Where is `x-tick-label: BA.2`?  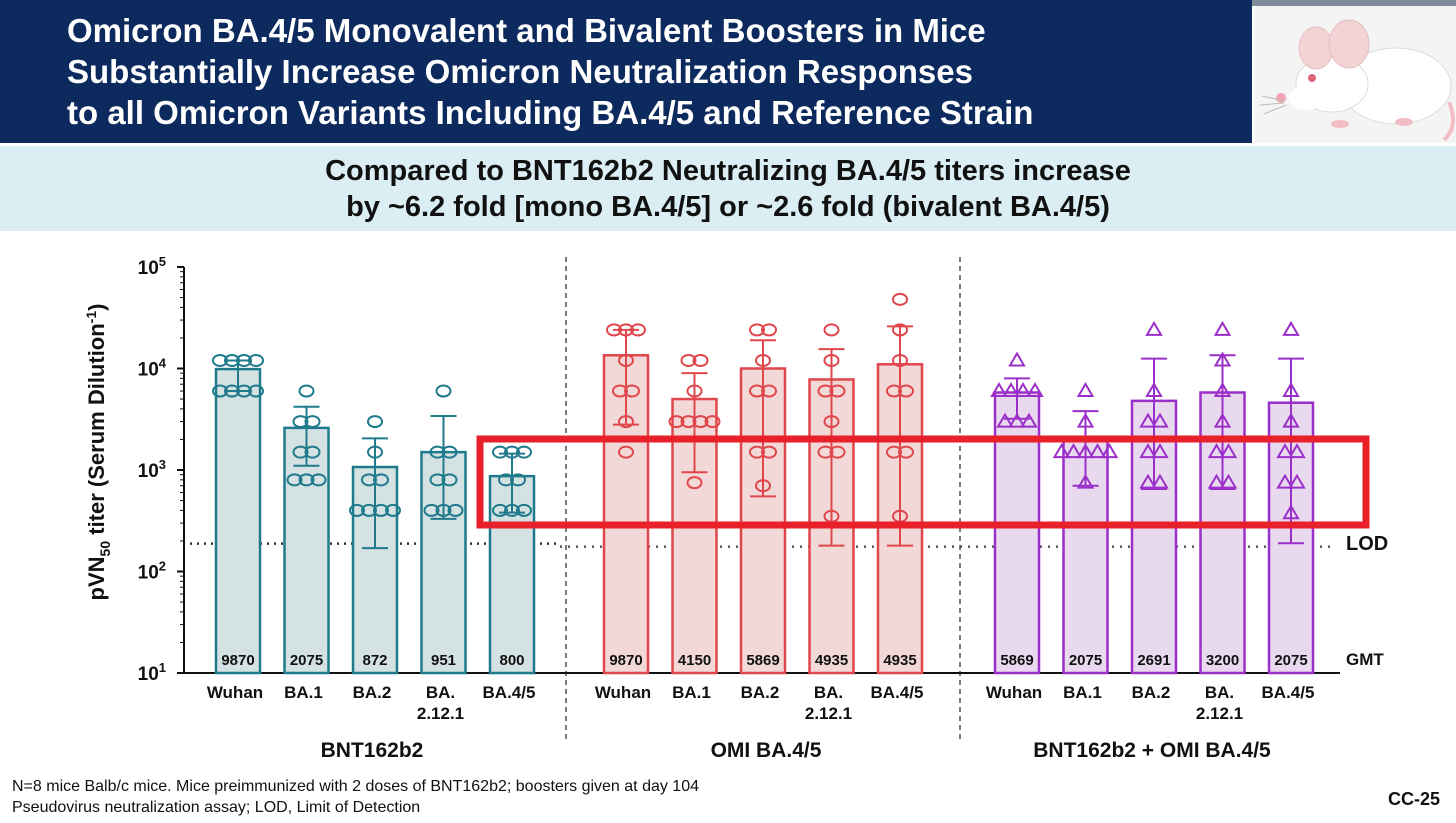
x-tick-label: BA.2 is located at coordinates (1151, 692).